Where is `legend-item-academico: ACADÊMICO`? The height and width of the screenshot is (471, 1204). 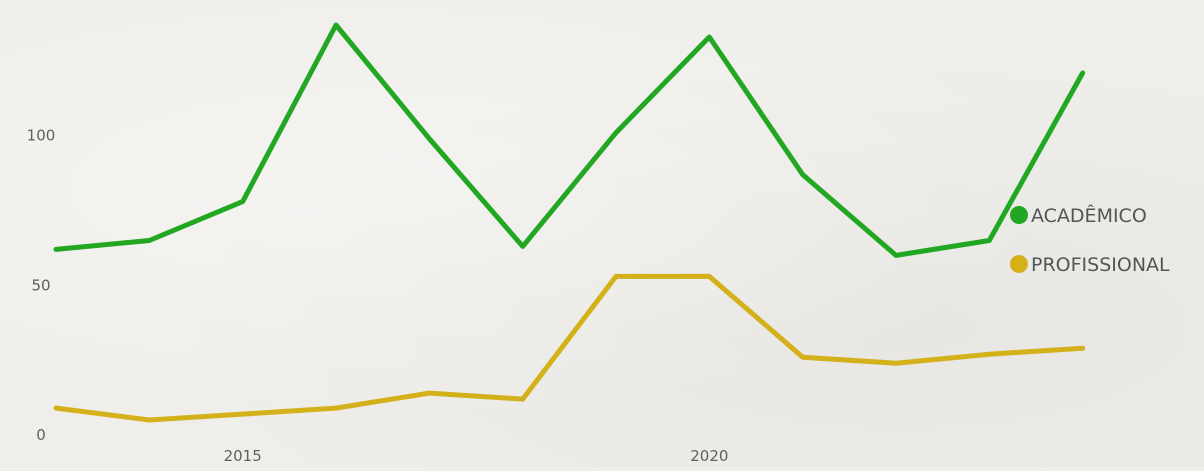 legend-item-academico: ACADÊMICO is located at coordinates (1078, 215).